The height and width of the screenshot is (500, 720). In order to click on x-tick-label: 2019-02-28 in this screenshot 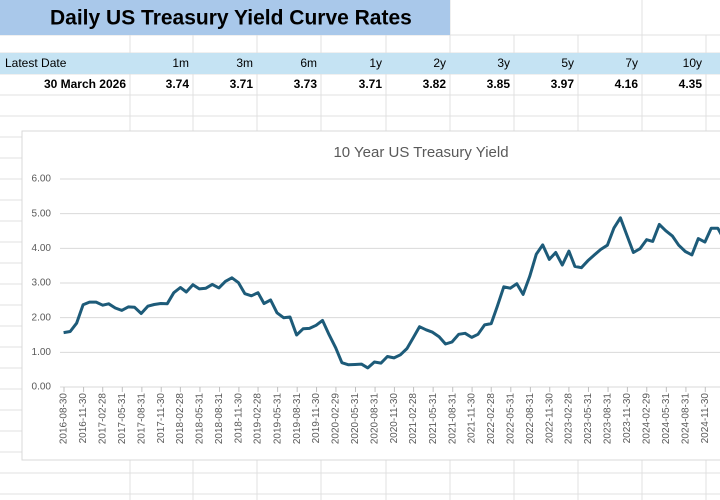, I will do `click(258, 419)`.